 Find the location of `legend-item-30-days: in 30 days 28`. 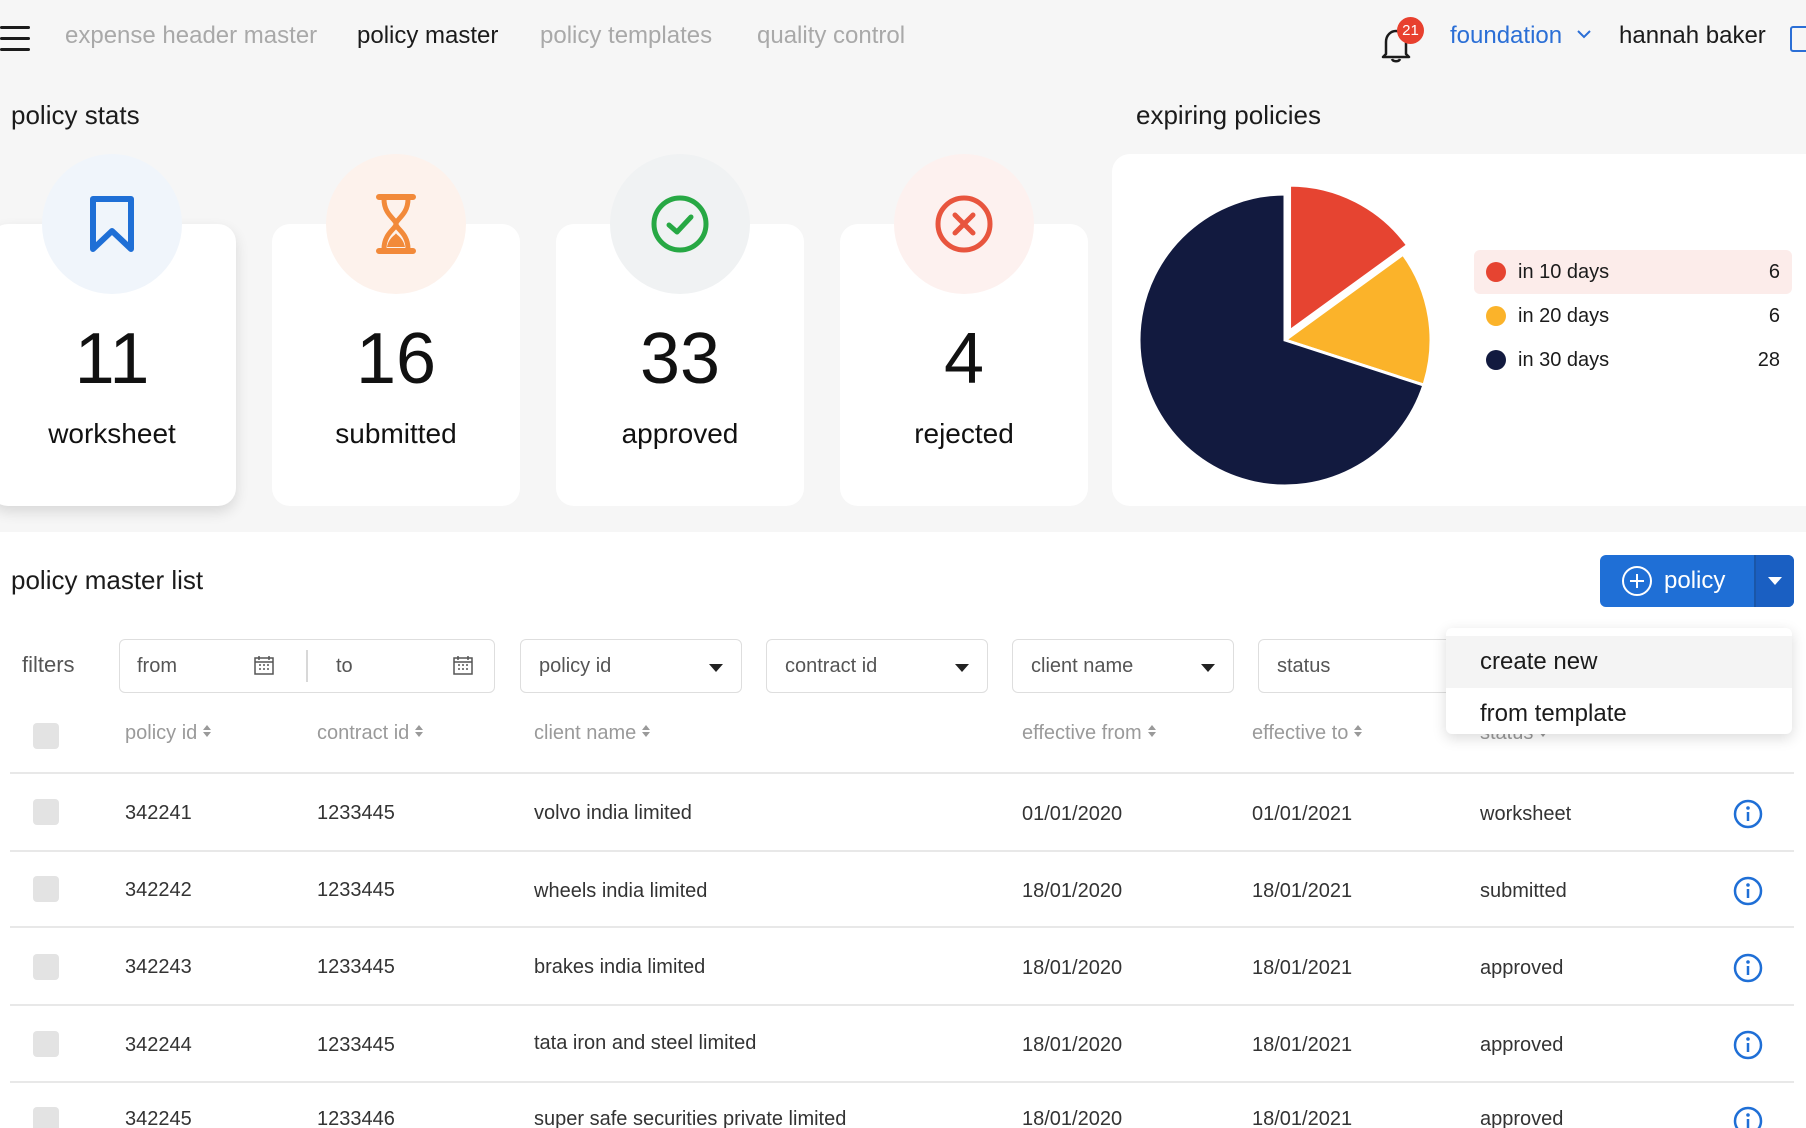

legend-item-30-days: in 30 days 28 is located at coordinates (1633, 360).